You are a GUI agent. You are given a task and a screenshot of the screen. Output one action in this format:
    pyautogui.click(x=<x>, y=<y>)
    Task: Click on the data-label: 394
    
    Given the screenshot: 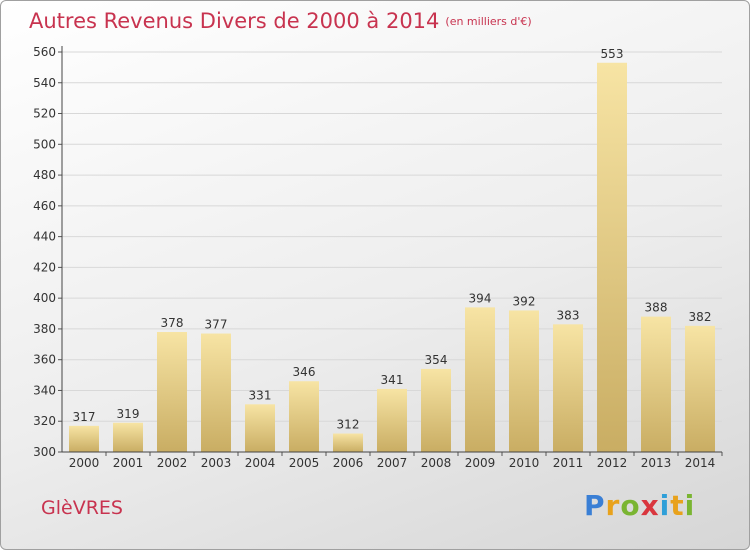 What is the action you would take?
    pyautogui.click(x=480, y=298)
    